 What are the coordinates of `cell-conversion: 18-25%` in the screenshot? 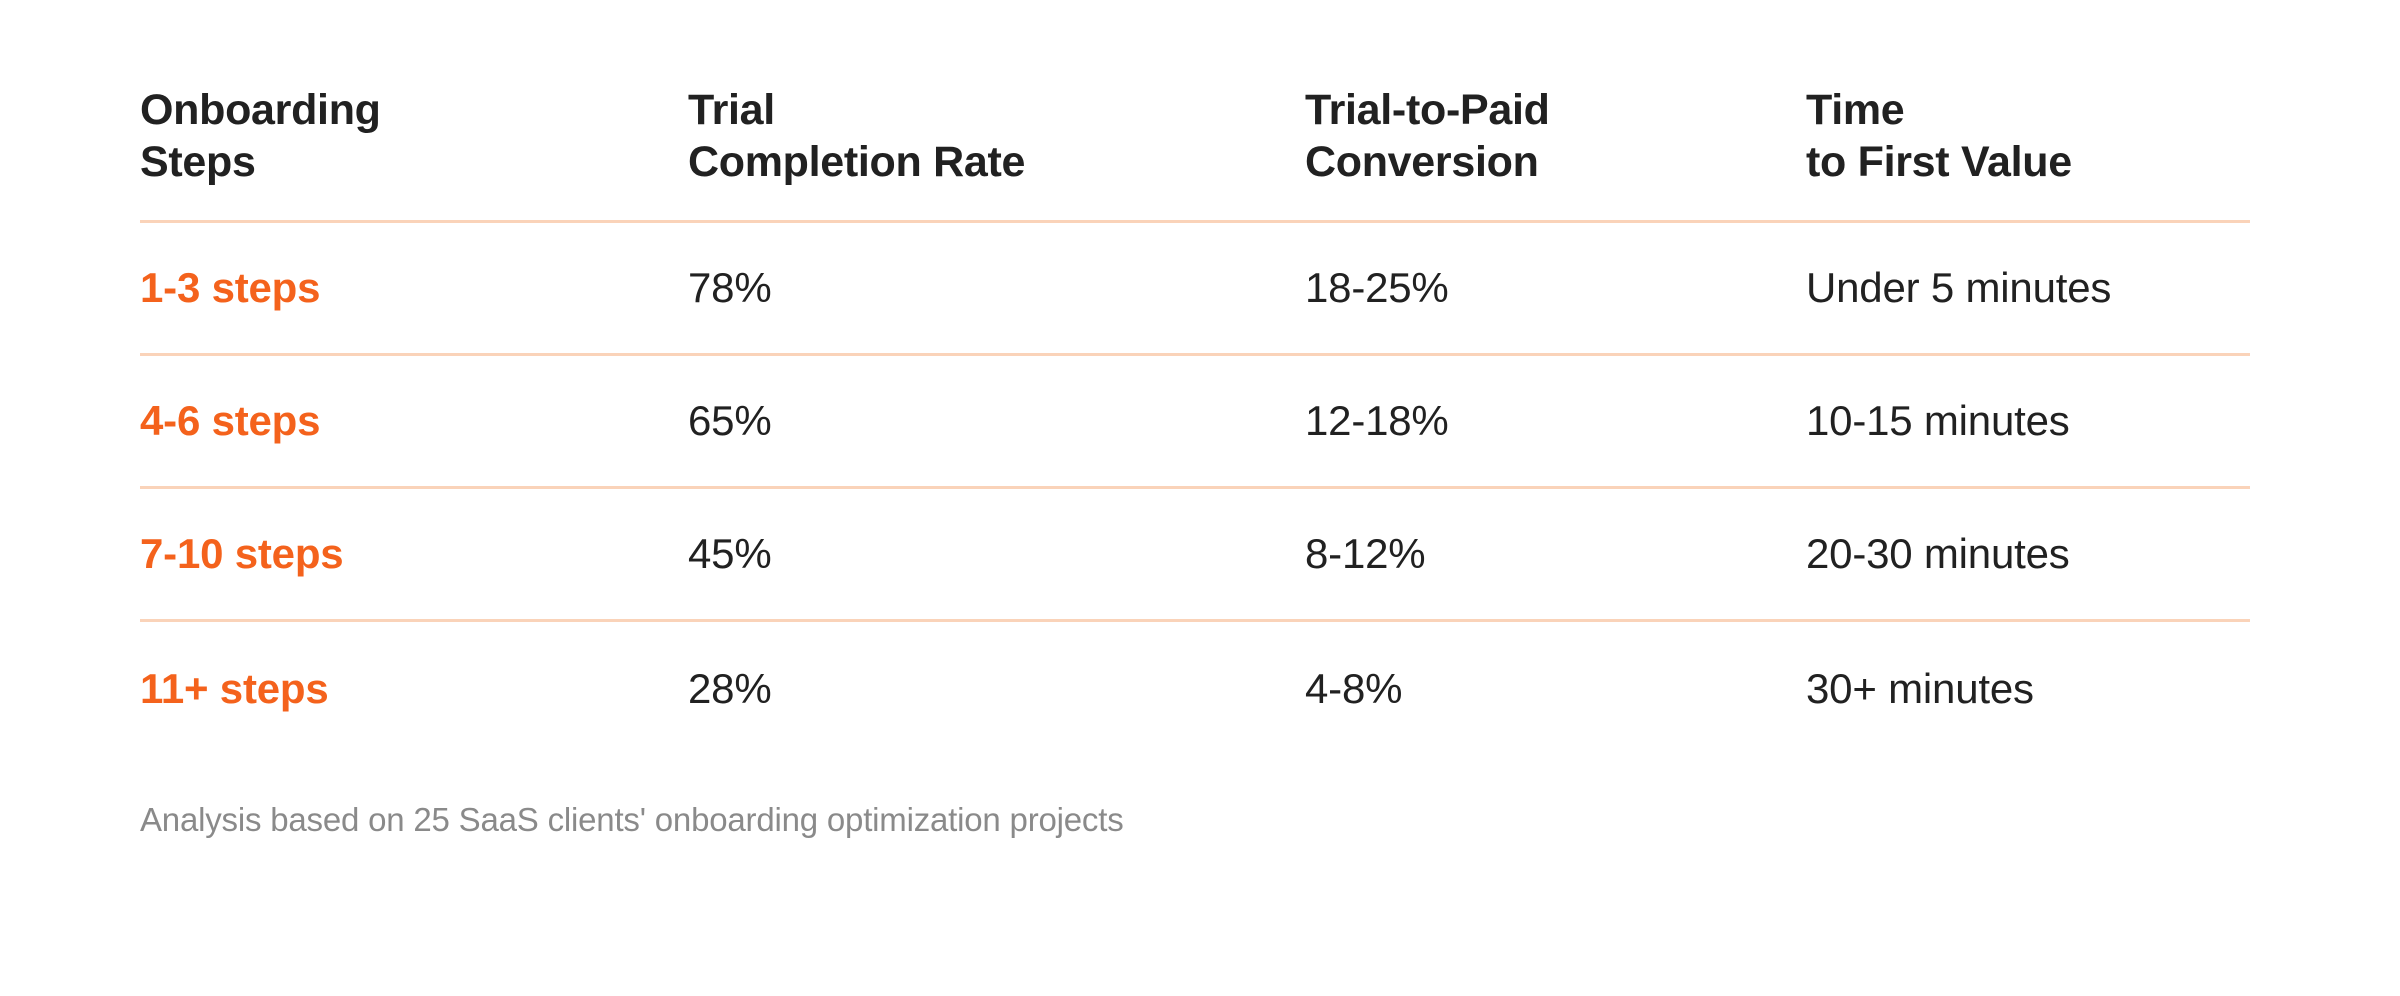 It's located at (1377, 287).